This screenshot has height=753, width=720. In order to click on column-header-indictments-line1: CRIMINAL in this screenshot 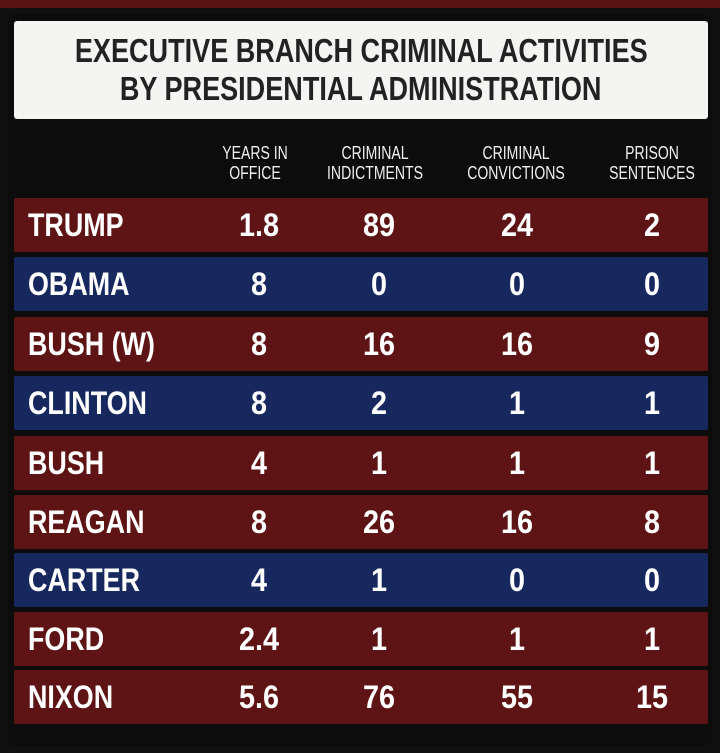, I will do `click(375, 153)`.